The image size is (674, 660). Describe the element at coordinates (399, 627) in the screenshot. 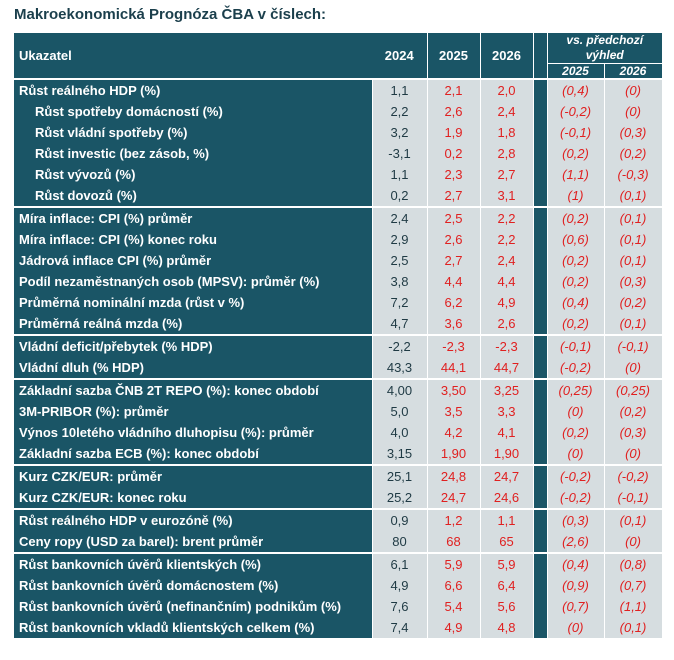

I see `value-2024: 7,4` at that location.